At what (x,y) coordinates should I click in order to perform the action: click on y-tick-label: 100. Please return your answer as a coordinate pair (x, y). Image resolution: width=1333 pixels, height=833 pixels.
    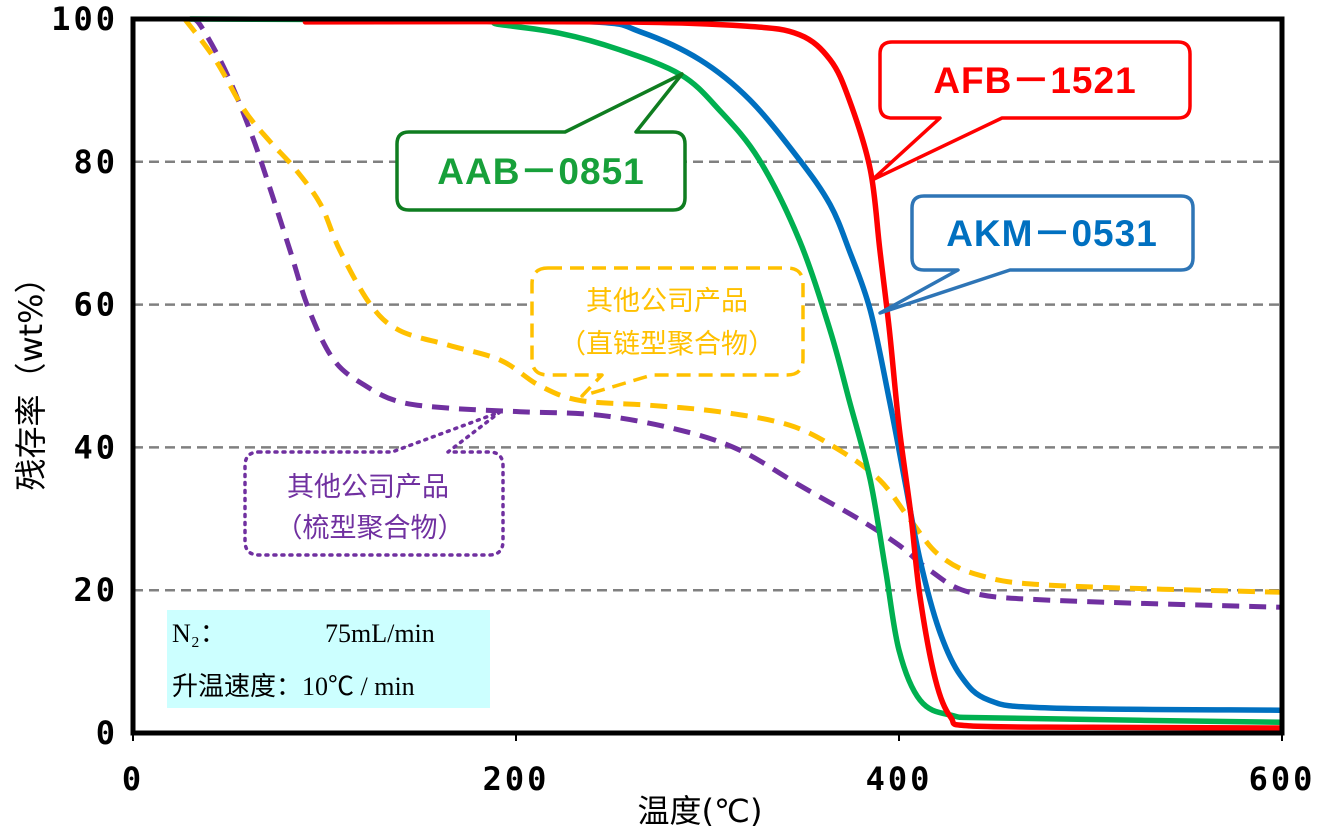
    Looking at the image, I should click on (84, 19).